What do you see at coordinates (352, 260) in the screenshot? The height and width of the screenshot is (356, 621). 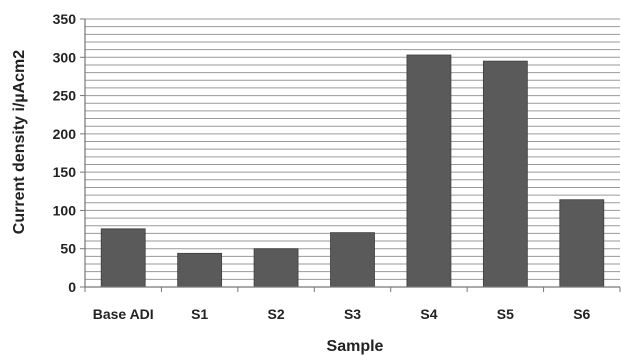 I see `bar-s3` at bounding box center [352, 260].